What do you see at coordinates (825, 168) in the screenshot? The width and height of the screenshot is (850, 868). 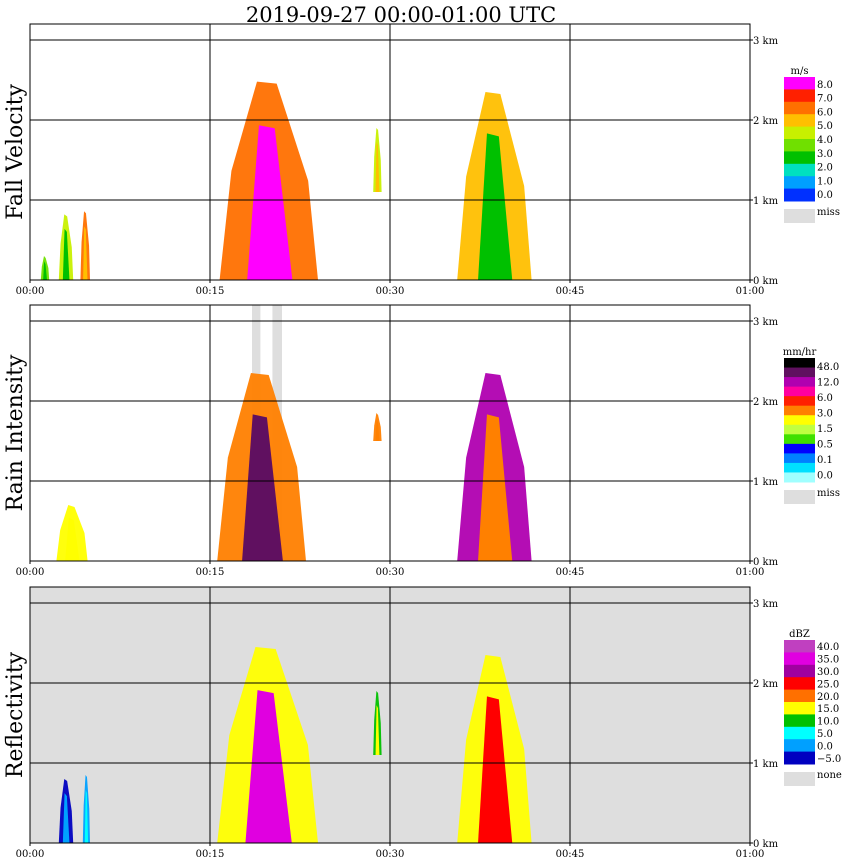 I see `colorbar-label: 2.0` at bounding box center [825, 168].